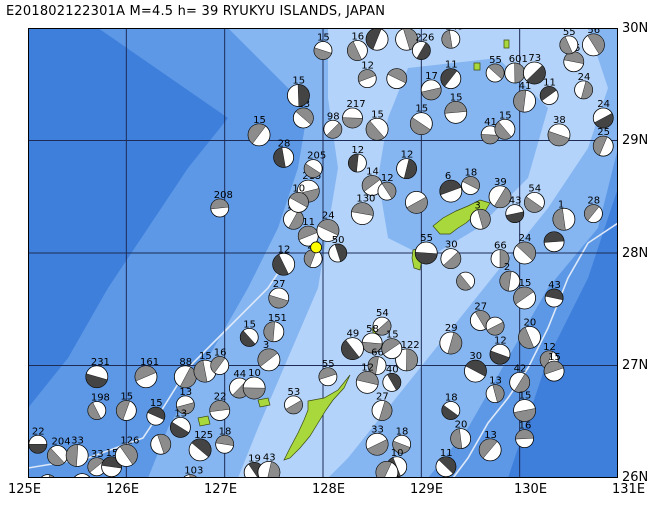 Image resolution: width=664 pixels, height=505 pixels. I want to click on beachball: 208, so click(221, 204).